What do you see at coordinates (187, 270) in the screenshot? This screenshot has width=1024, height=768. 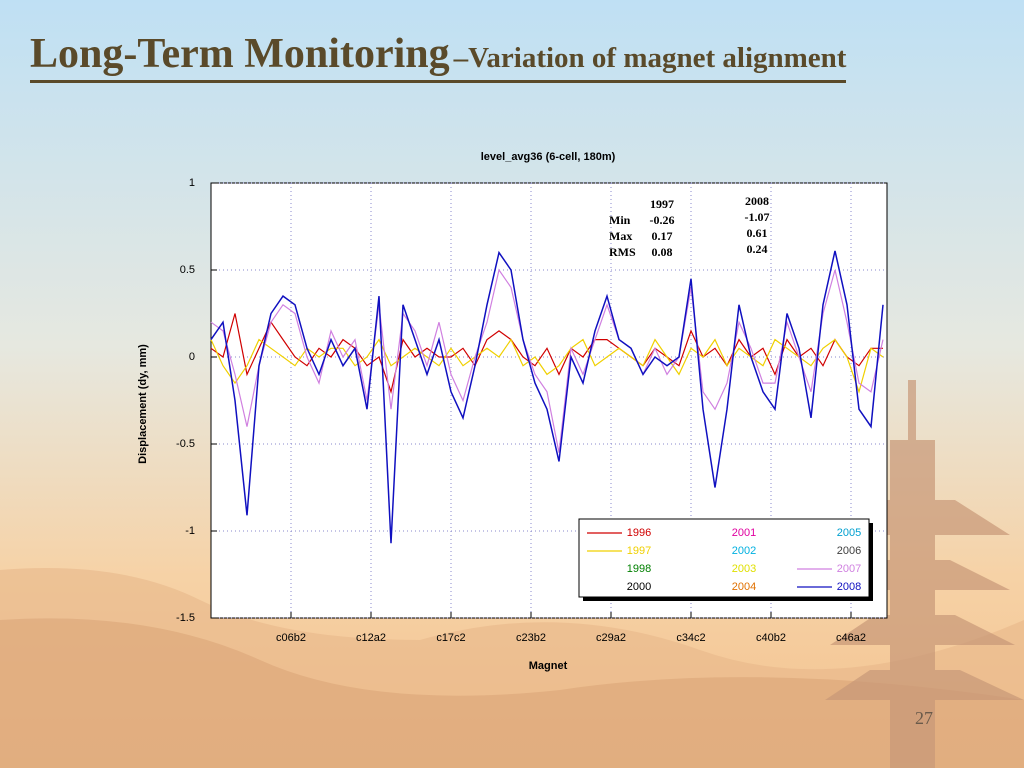 I see `y-tick-label: 0.5` at bounding box center [187, 270].